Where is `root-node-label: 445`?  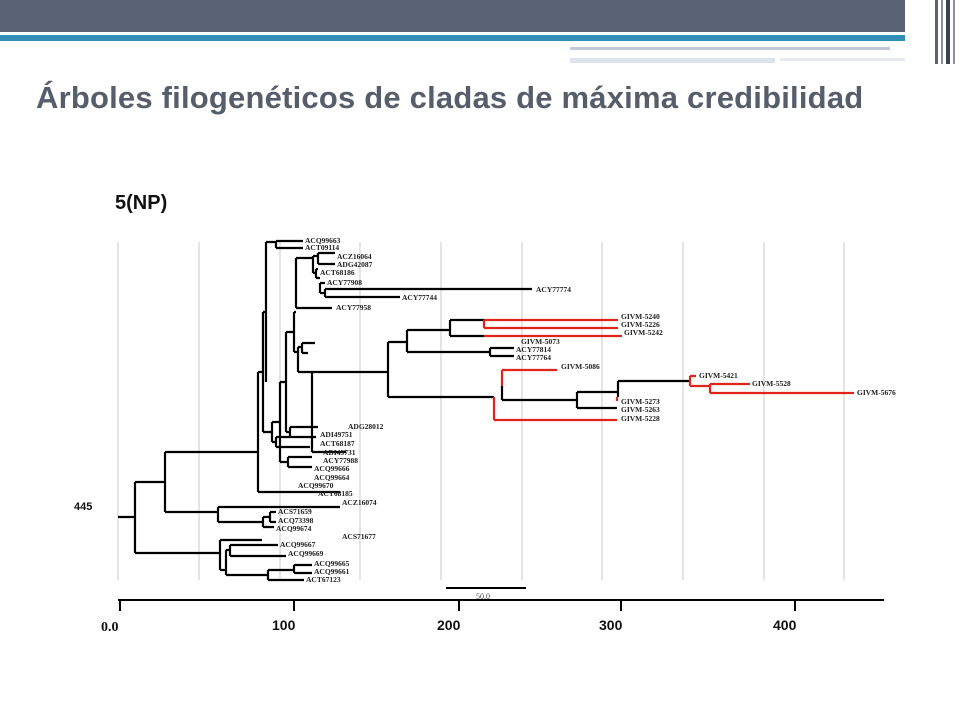 root-node-label: 445 is located at coordinates (83, 507).